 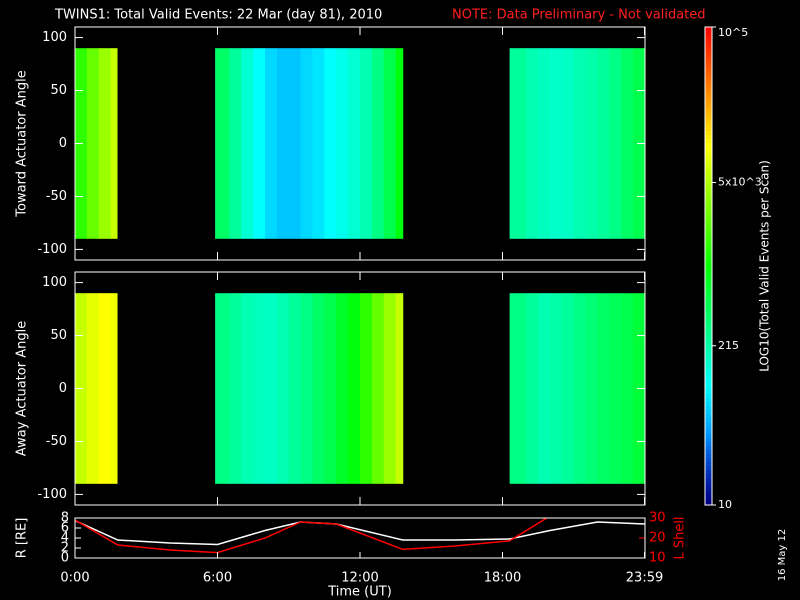 What do you see at coordinates (657, 518) in the screenshot?
I see `y2-tick-label: 30` at bounding box center [657, 518].